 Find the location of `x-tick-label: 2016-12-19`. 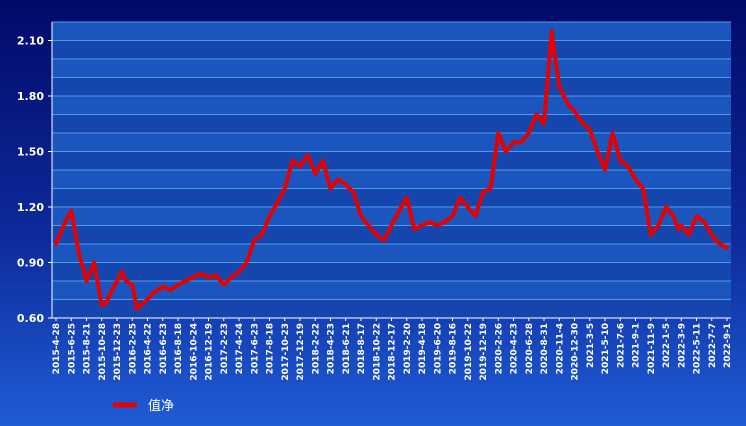

x-tick-label: 2016-12-19 is located at coordinates (210, 352).